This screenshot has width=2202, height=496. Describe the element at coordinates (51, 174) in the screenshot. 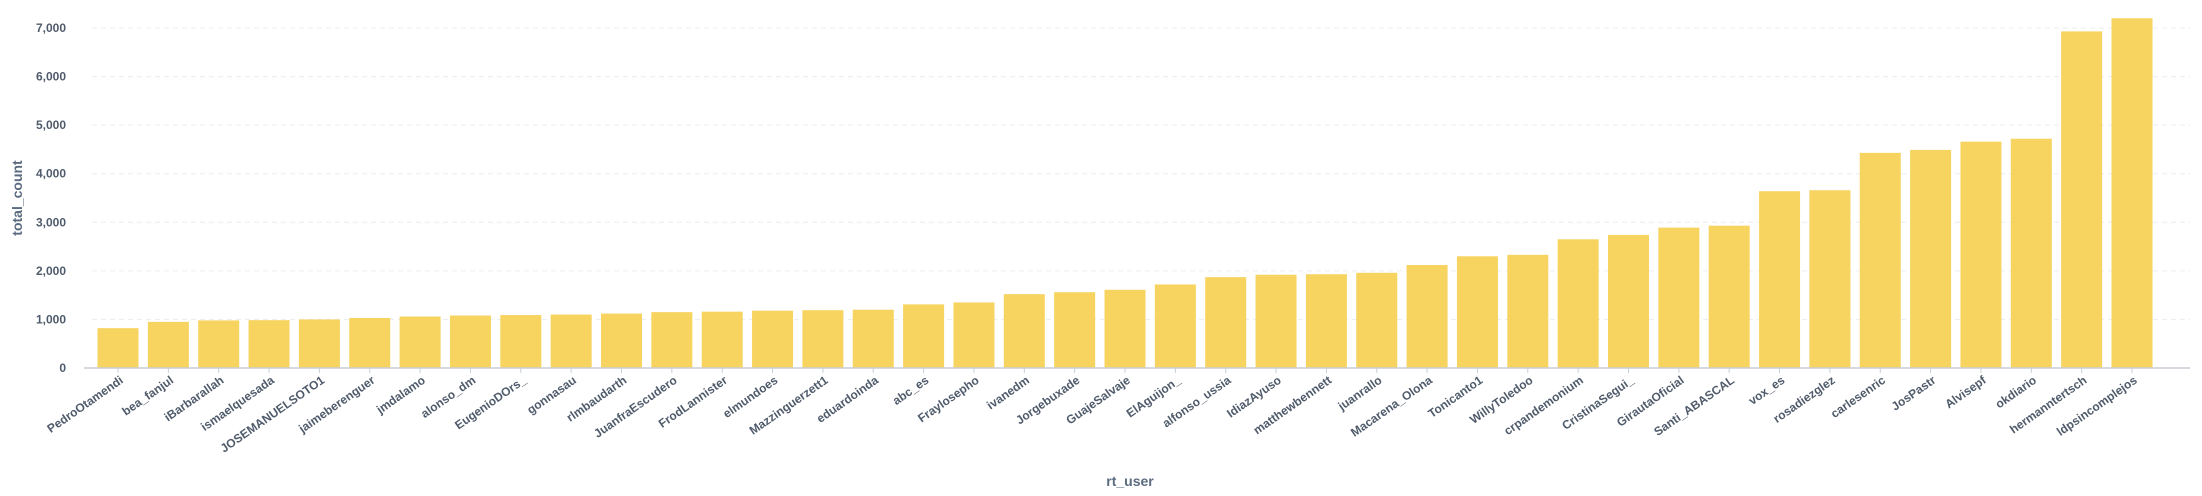

I see `y-tick-label: 4,000` at that location.